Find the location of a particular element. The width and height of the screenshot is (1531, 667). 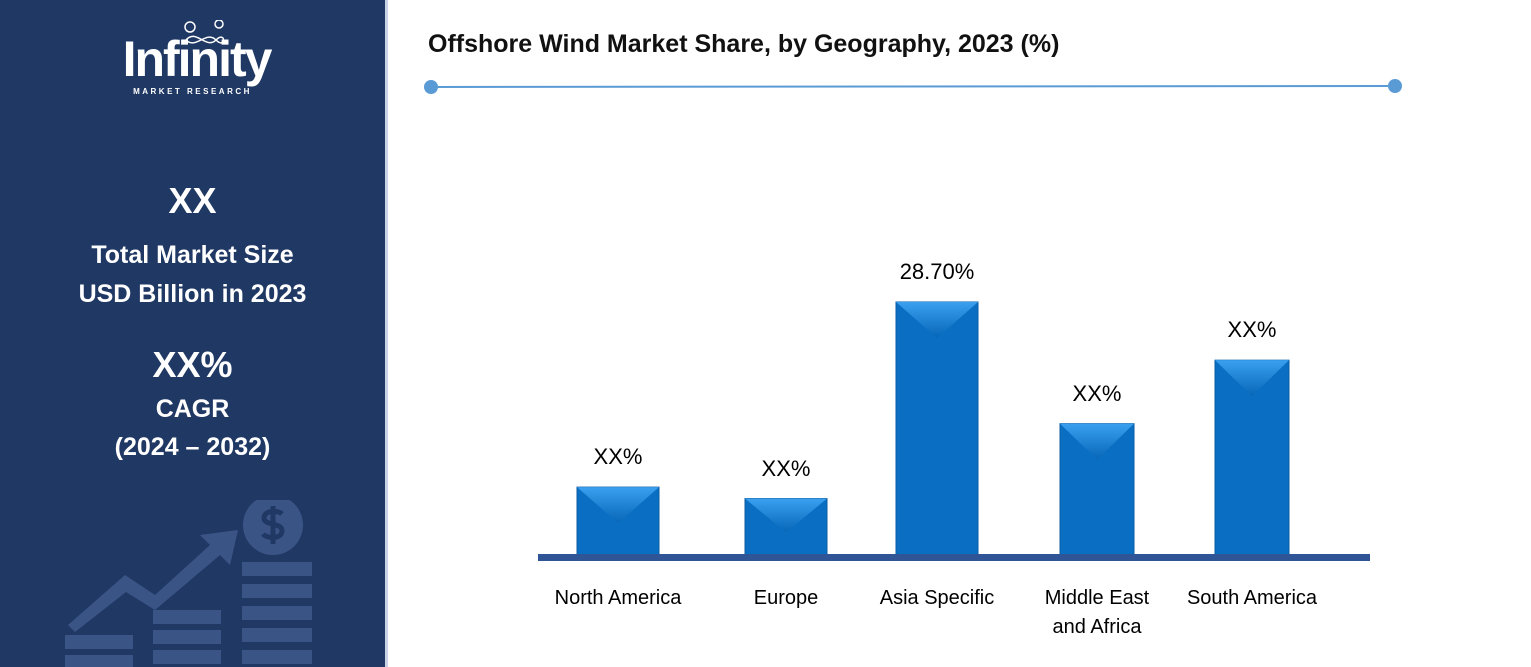

category-label: Europe is located at coordinates (786, 598).